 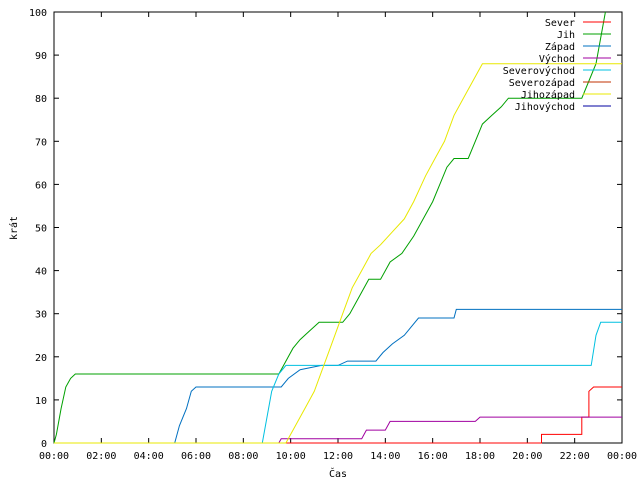 What do you see at coordinates (548, 95) in the screenshot?
I see `legend-label: Jihozápad` at bounding box center [548, 95].